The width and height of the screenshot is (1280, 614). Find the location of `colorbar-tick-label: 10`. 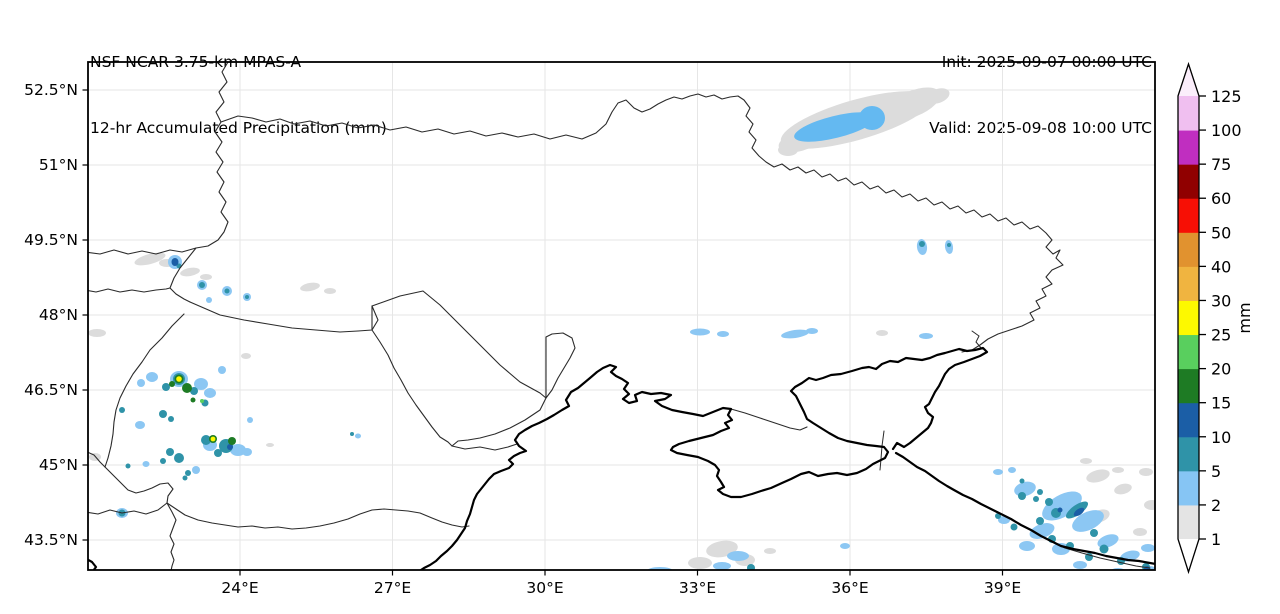

colorbar-tick-label: 10 is located at coordinates (1221, 437).